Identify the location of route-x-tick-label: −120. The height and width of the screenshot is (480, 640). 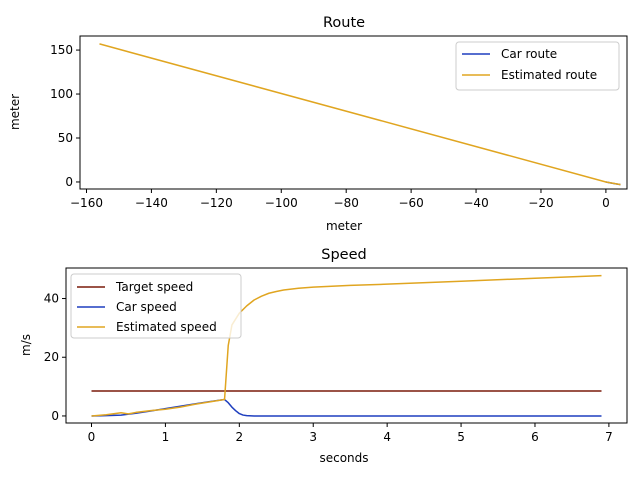
(216, 203).